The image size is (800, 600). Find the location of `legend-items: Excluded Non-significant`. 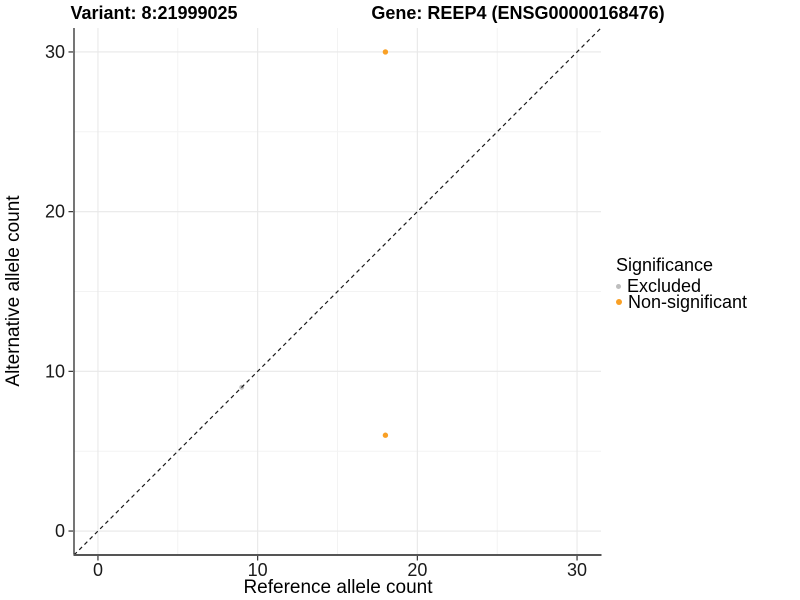

legend-items: Excluded Non-significant is located at coordinates (681, 294).